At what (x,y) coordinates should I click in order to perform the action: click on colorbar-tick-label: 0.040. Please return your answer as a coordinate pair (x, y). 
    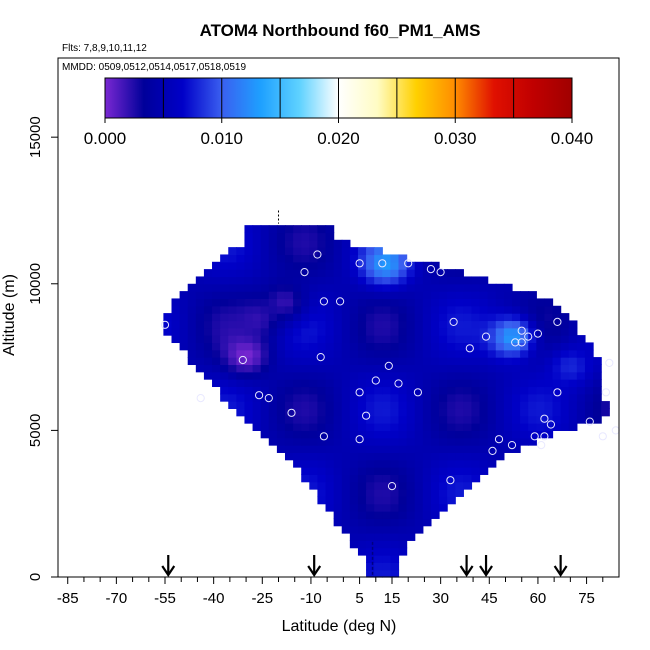
    Looking at the image, I should click on (572, 138).